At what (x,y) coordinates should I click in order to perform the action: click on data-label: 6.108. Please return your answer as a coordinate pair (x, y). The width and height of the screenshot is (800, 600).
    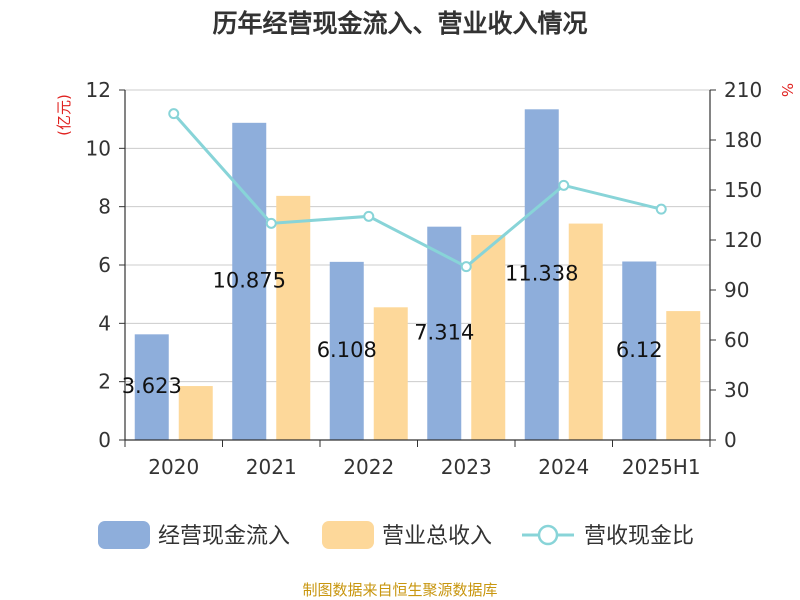
    Looking at the image, I should click on (347, 350).